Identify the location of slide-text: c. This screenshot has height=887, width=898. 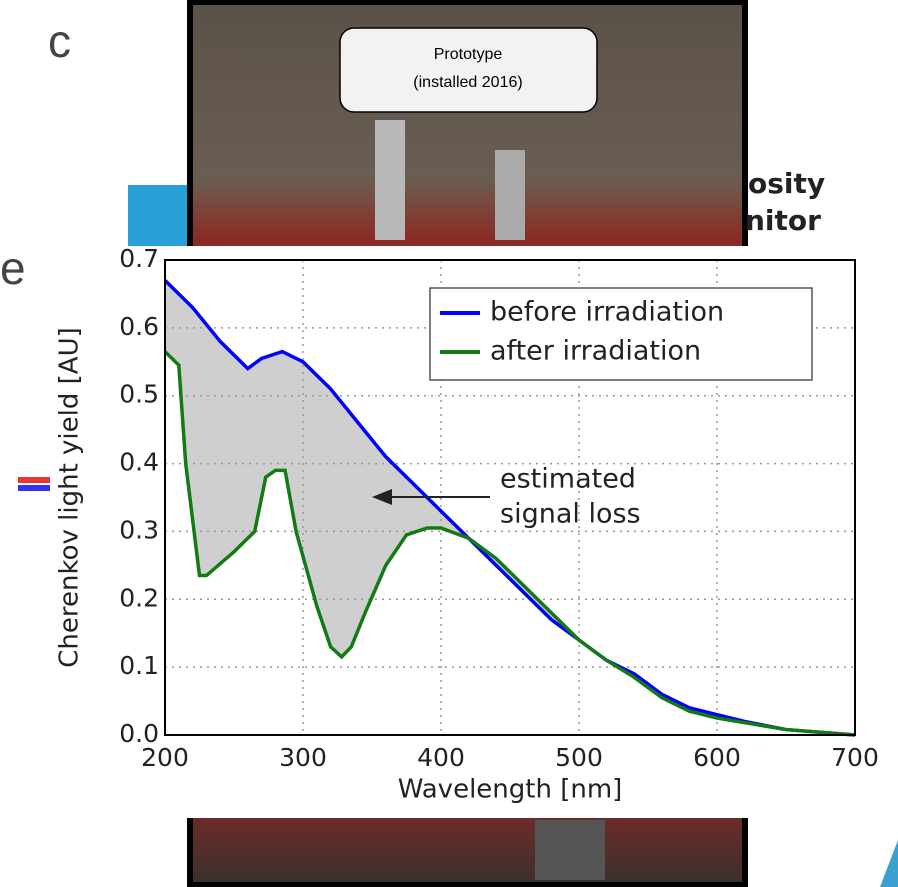
(59, 41).